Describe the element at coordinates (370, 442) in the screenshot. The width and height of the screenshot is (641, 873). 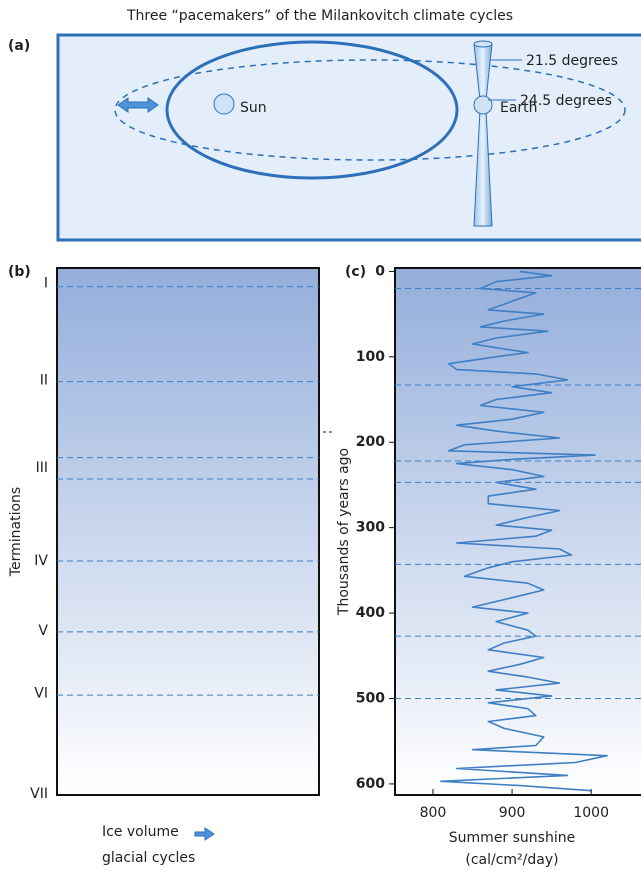
I see `y-tick-label: 200` at that location.